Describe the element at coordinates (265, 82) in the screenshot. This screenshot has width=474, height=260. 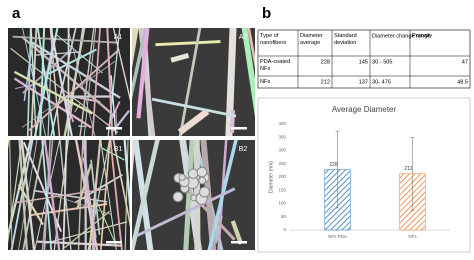
I see `table-cell: NFs` at that location.